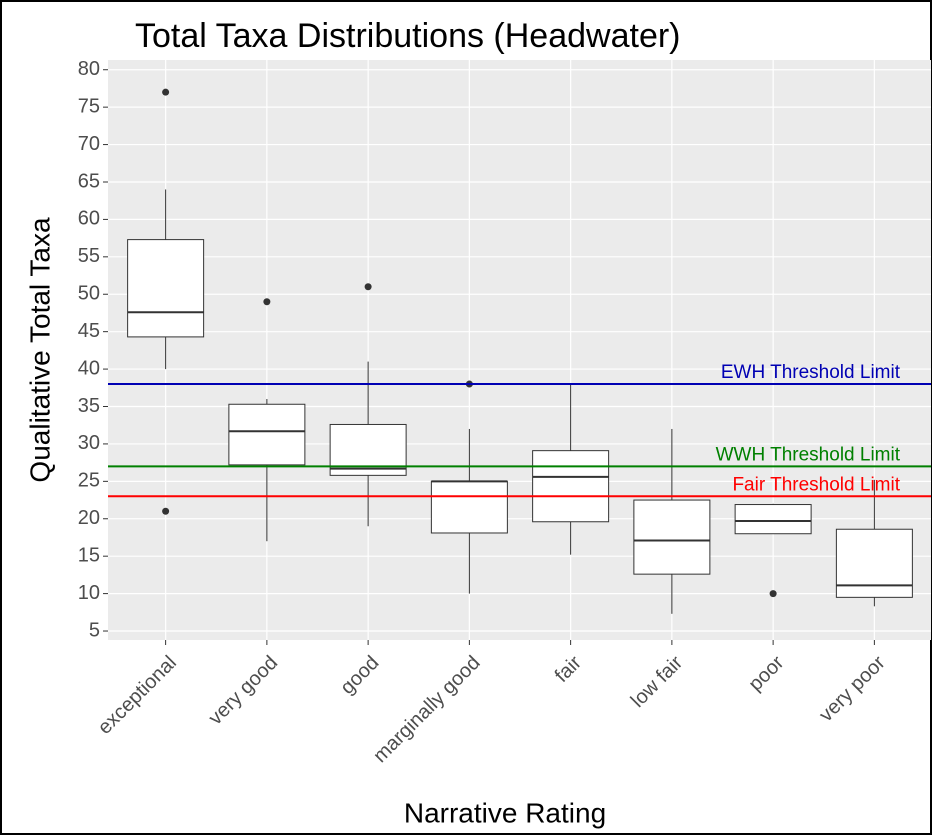  What do you see at coordinates (89, 294) in the screenshot?
I see `y-tick-label: 50` at bounding box center [89, 294].